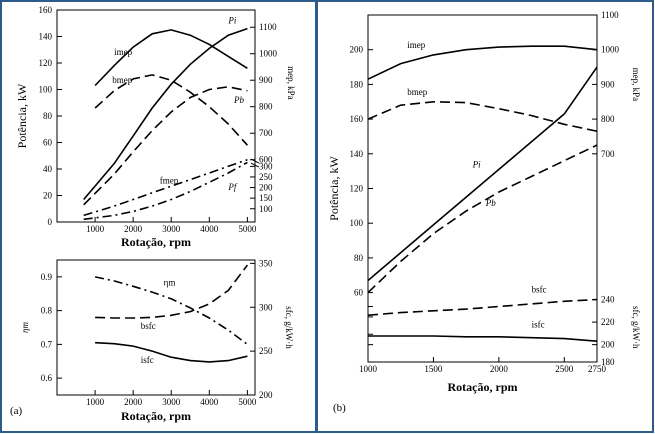 This screenshot has width=655, height=434. What do you see at coordinates (268, 54) in the screenshot?
I see `y2-tick-label: 1000` at bounding box center [268, 54].